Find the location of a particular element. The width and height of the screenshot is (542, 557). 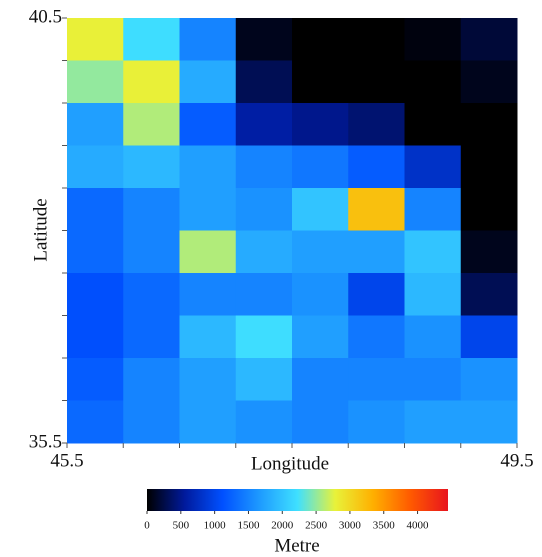

colorbar-tick-label: 2500 is located at coordinates (316, 526).